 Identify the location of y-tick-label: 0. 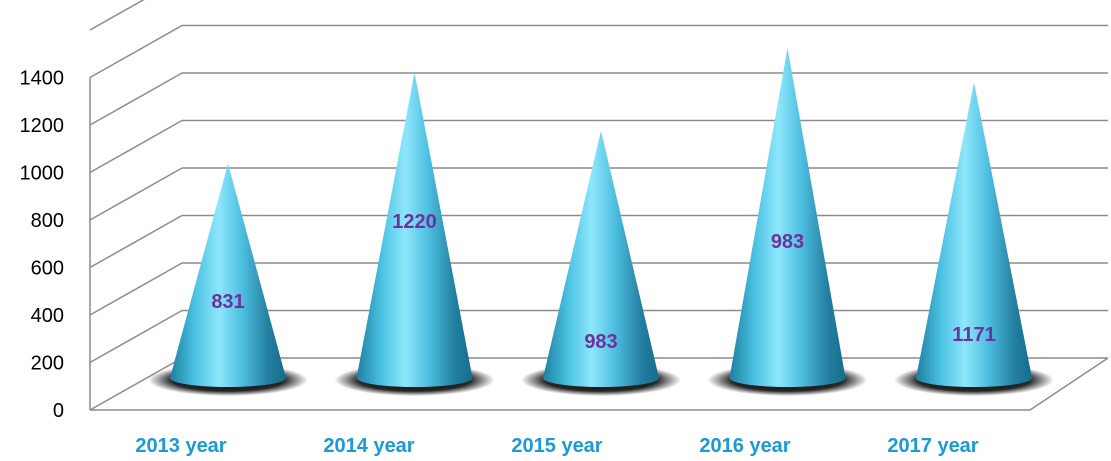
(58, 411).